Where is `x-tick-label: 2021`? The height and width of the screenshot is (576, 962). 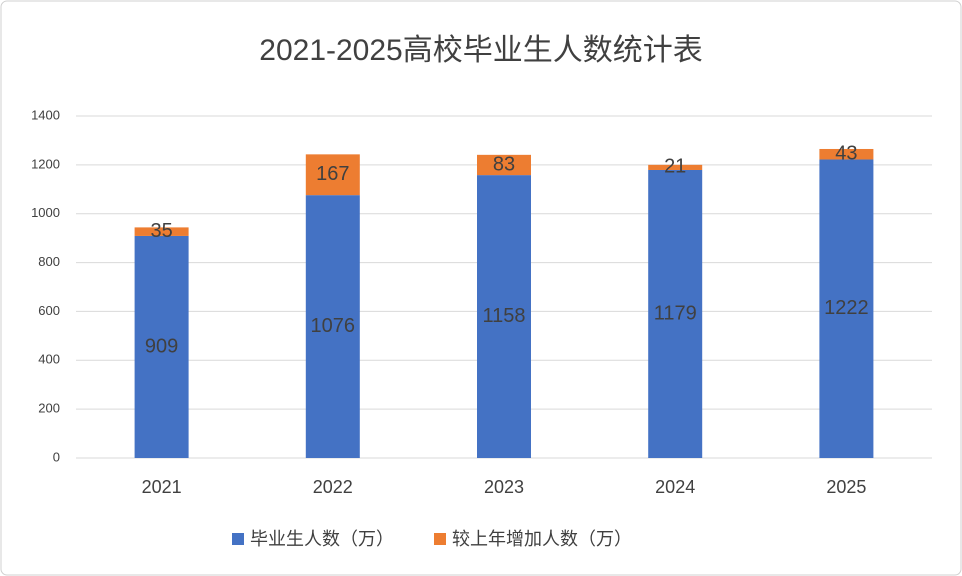 x-tick-label: 2021 is located at coordinates (162, 487).